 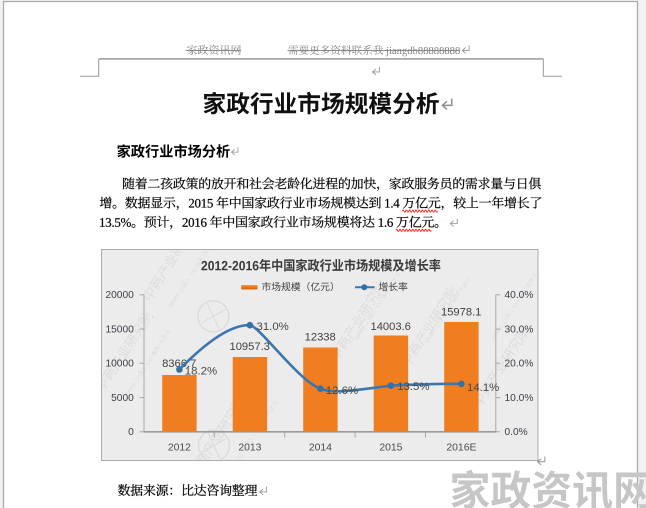 What do you see at coordinates (249, 448) in the screenshot?
I see `svg-text: 2013` at bounding box center [249, 448].